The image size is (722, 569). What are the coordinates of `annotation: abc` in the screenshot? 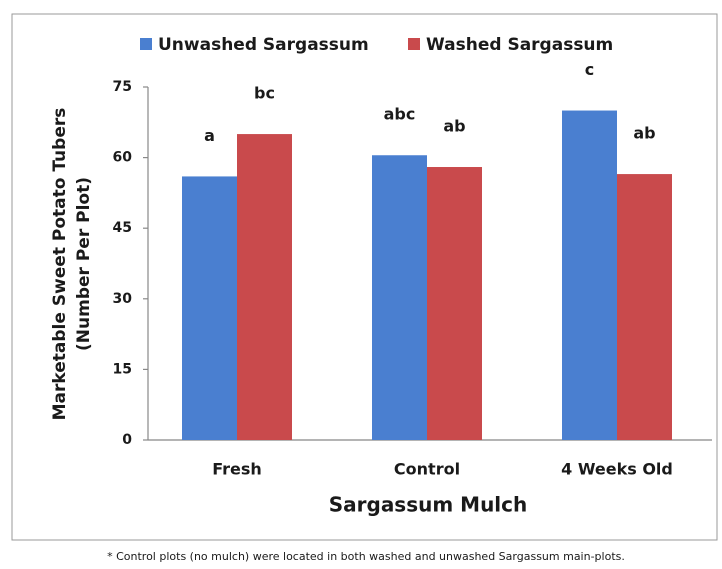 It's located at (400, 114).